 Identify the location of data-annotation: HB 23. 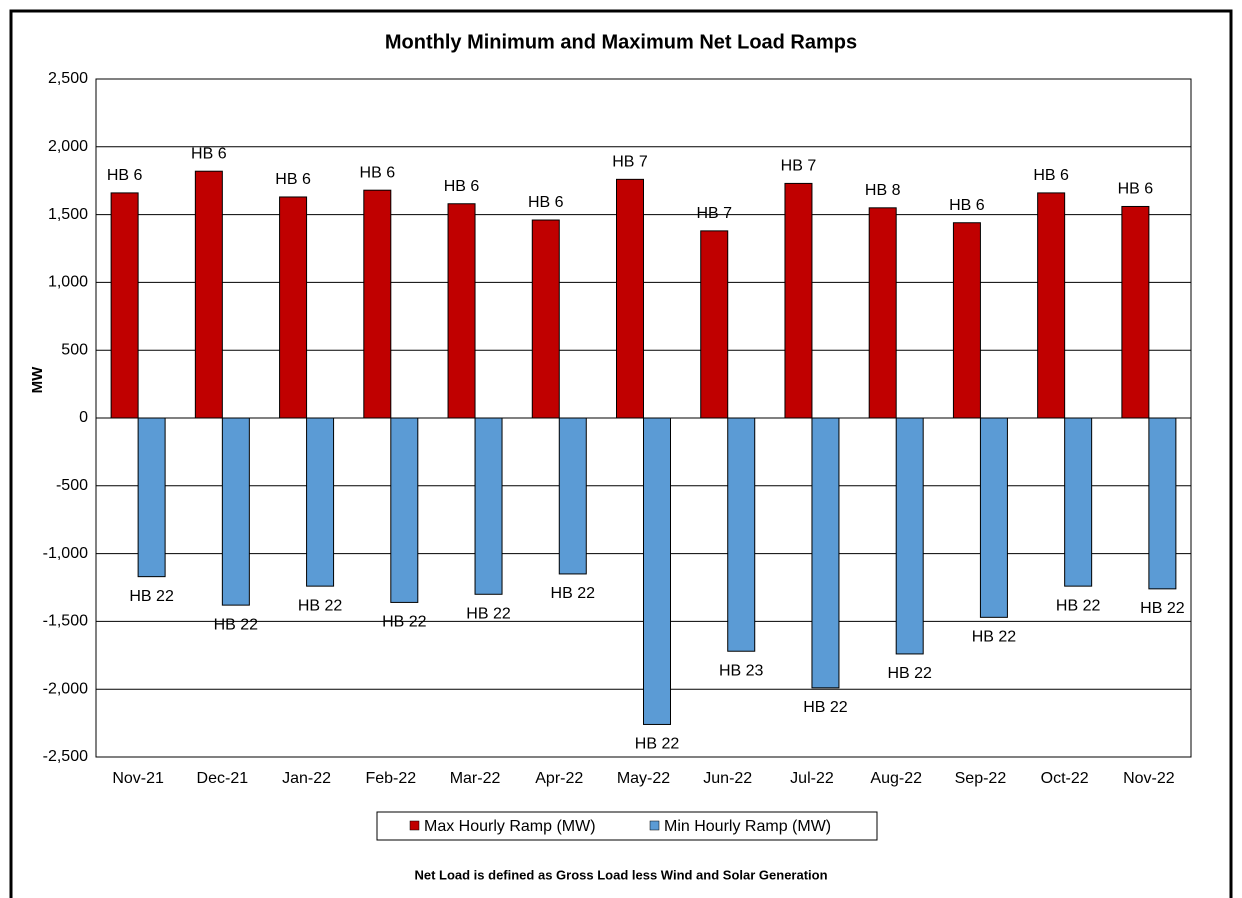
(741, 670).